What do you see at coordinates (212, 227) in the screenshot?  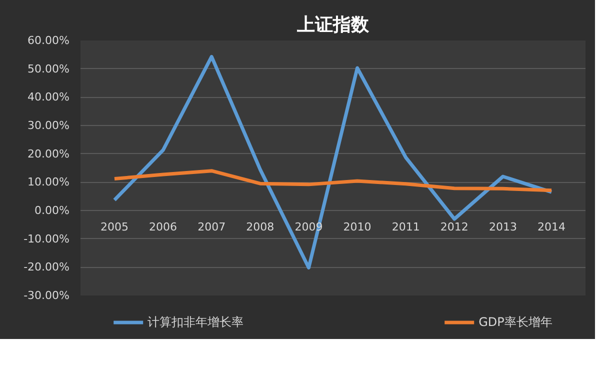 I see `x-tick-label: 2007` at bounding box center [212, 227].